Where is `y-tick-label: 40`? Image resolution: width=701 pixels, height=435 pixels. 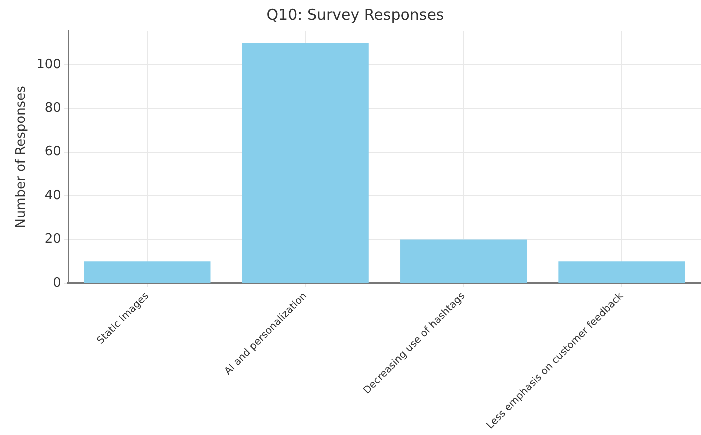 y-tick-label: 40 is located at coordinates (53, 196).